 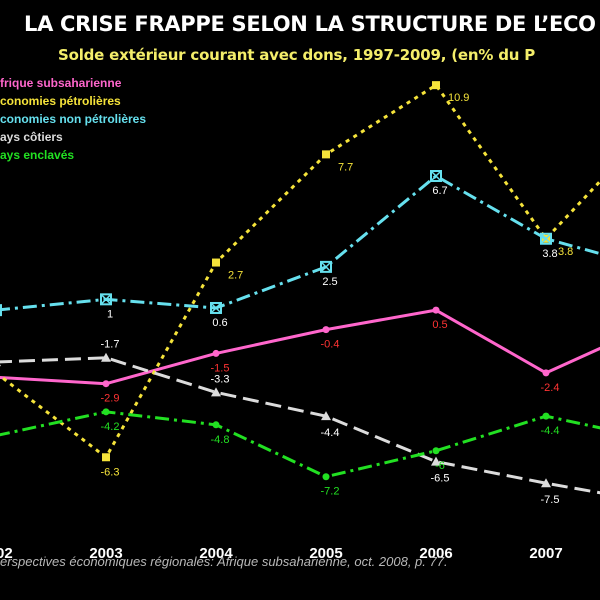 What do you see at coordinates (329, 282) in the screenshot?
I see `data-label: 2.5` at bounding box center [329, 282].